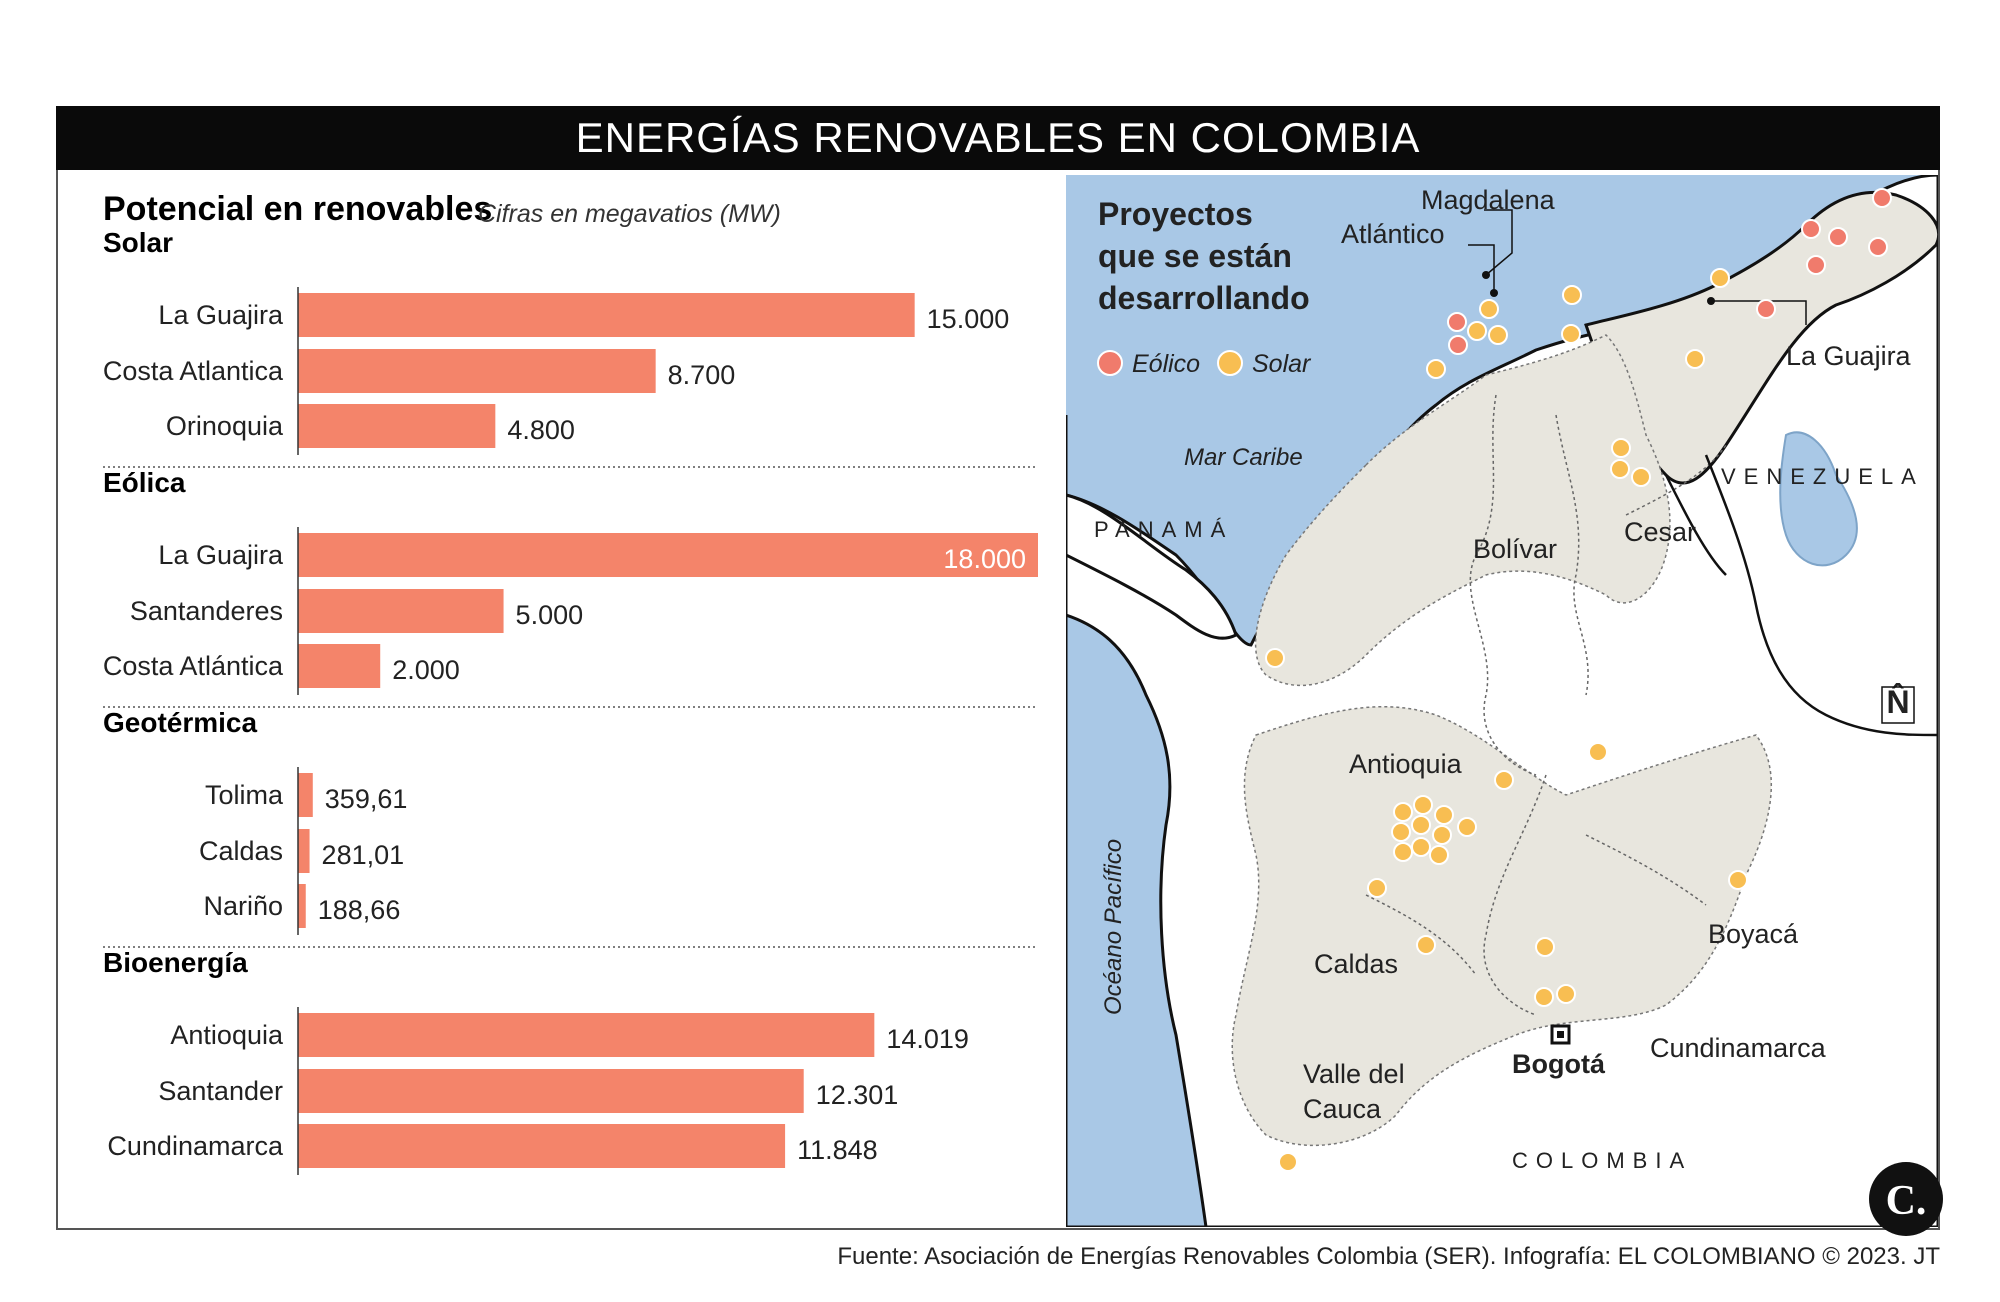 Image resolution: width=2000 pixels, height=1302 pixels. What do you see at coordinates (175, 962) in the screenshot?
I see `group-title: Bioenergía` at bounding box center [175, 962].